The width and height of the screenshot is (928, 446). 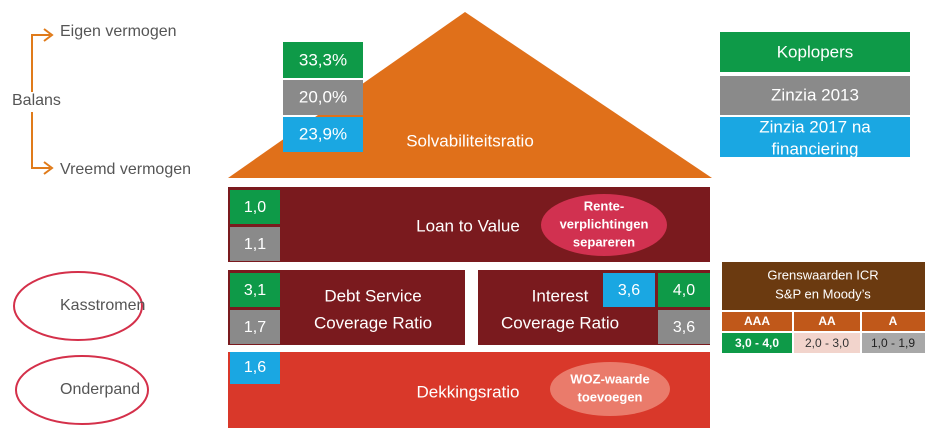 What do you see at coordinates (118, 31) in the screenshot?
I see `equity-label: Eigen vermogen` at bounding box center [118, 31].